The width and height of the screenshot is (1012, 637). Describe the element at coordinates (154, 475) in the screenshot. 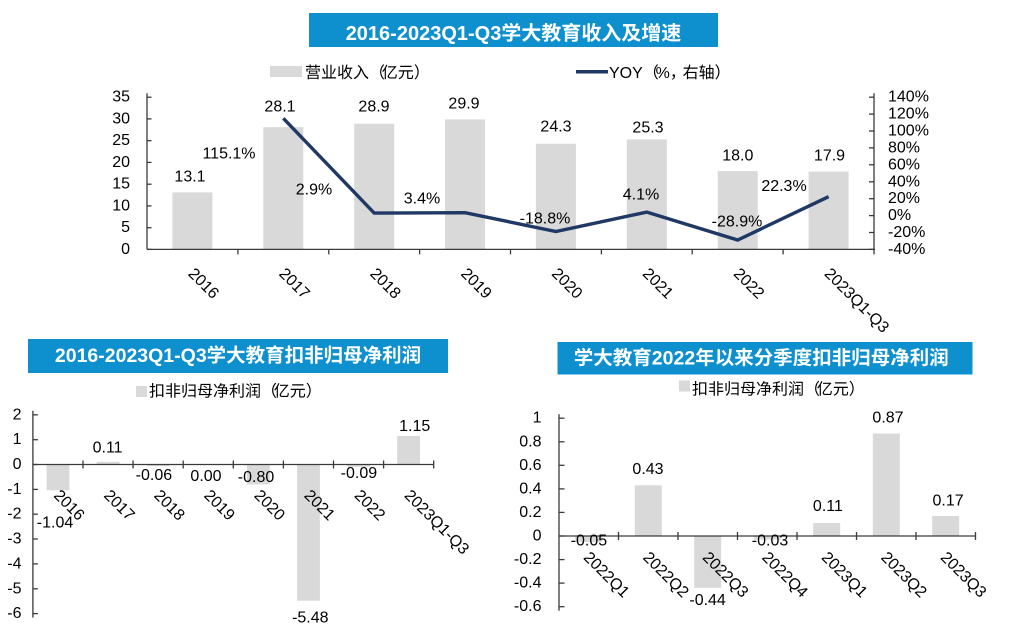

I see `svg-text: -0.06` at that location.